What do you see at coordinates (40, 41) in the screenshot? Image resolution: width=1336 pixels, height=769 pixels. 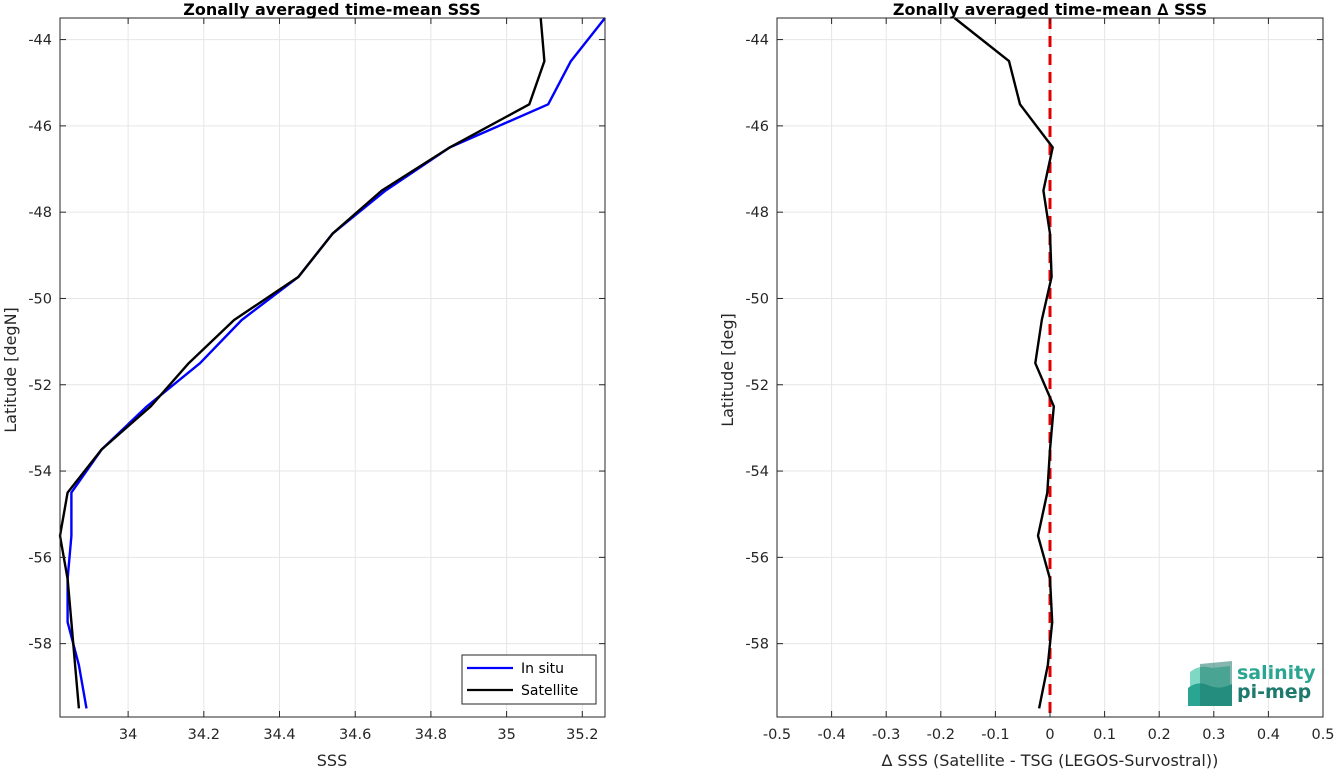 I see `sss-y-tick-label: -44` at bounding box center [40, 41].